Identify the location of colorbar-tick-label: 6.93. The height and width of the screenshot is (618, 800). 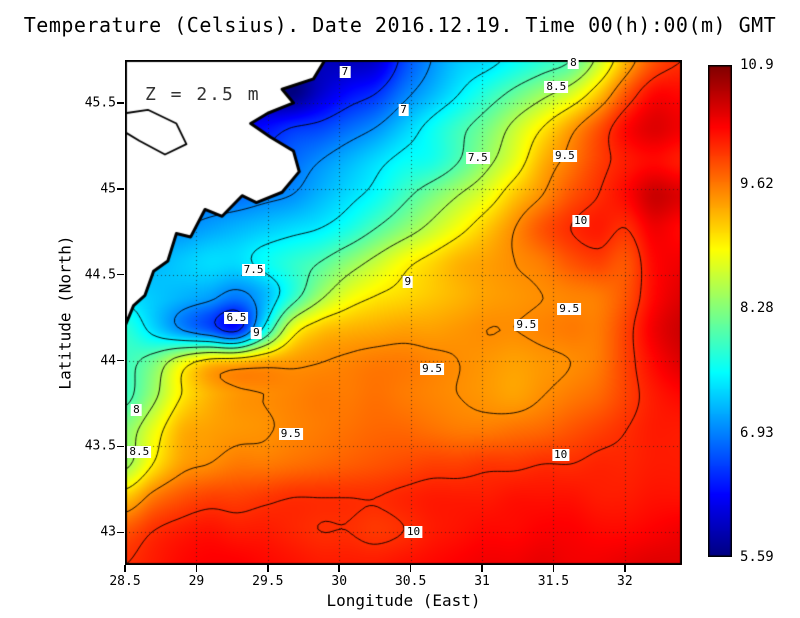
(757, 432).